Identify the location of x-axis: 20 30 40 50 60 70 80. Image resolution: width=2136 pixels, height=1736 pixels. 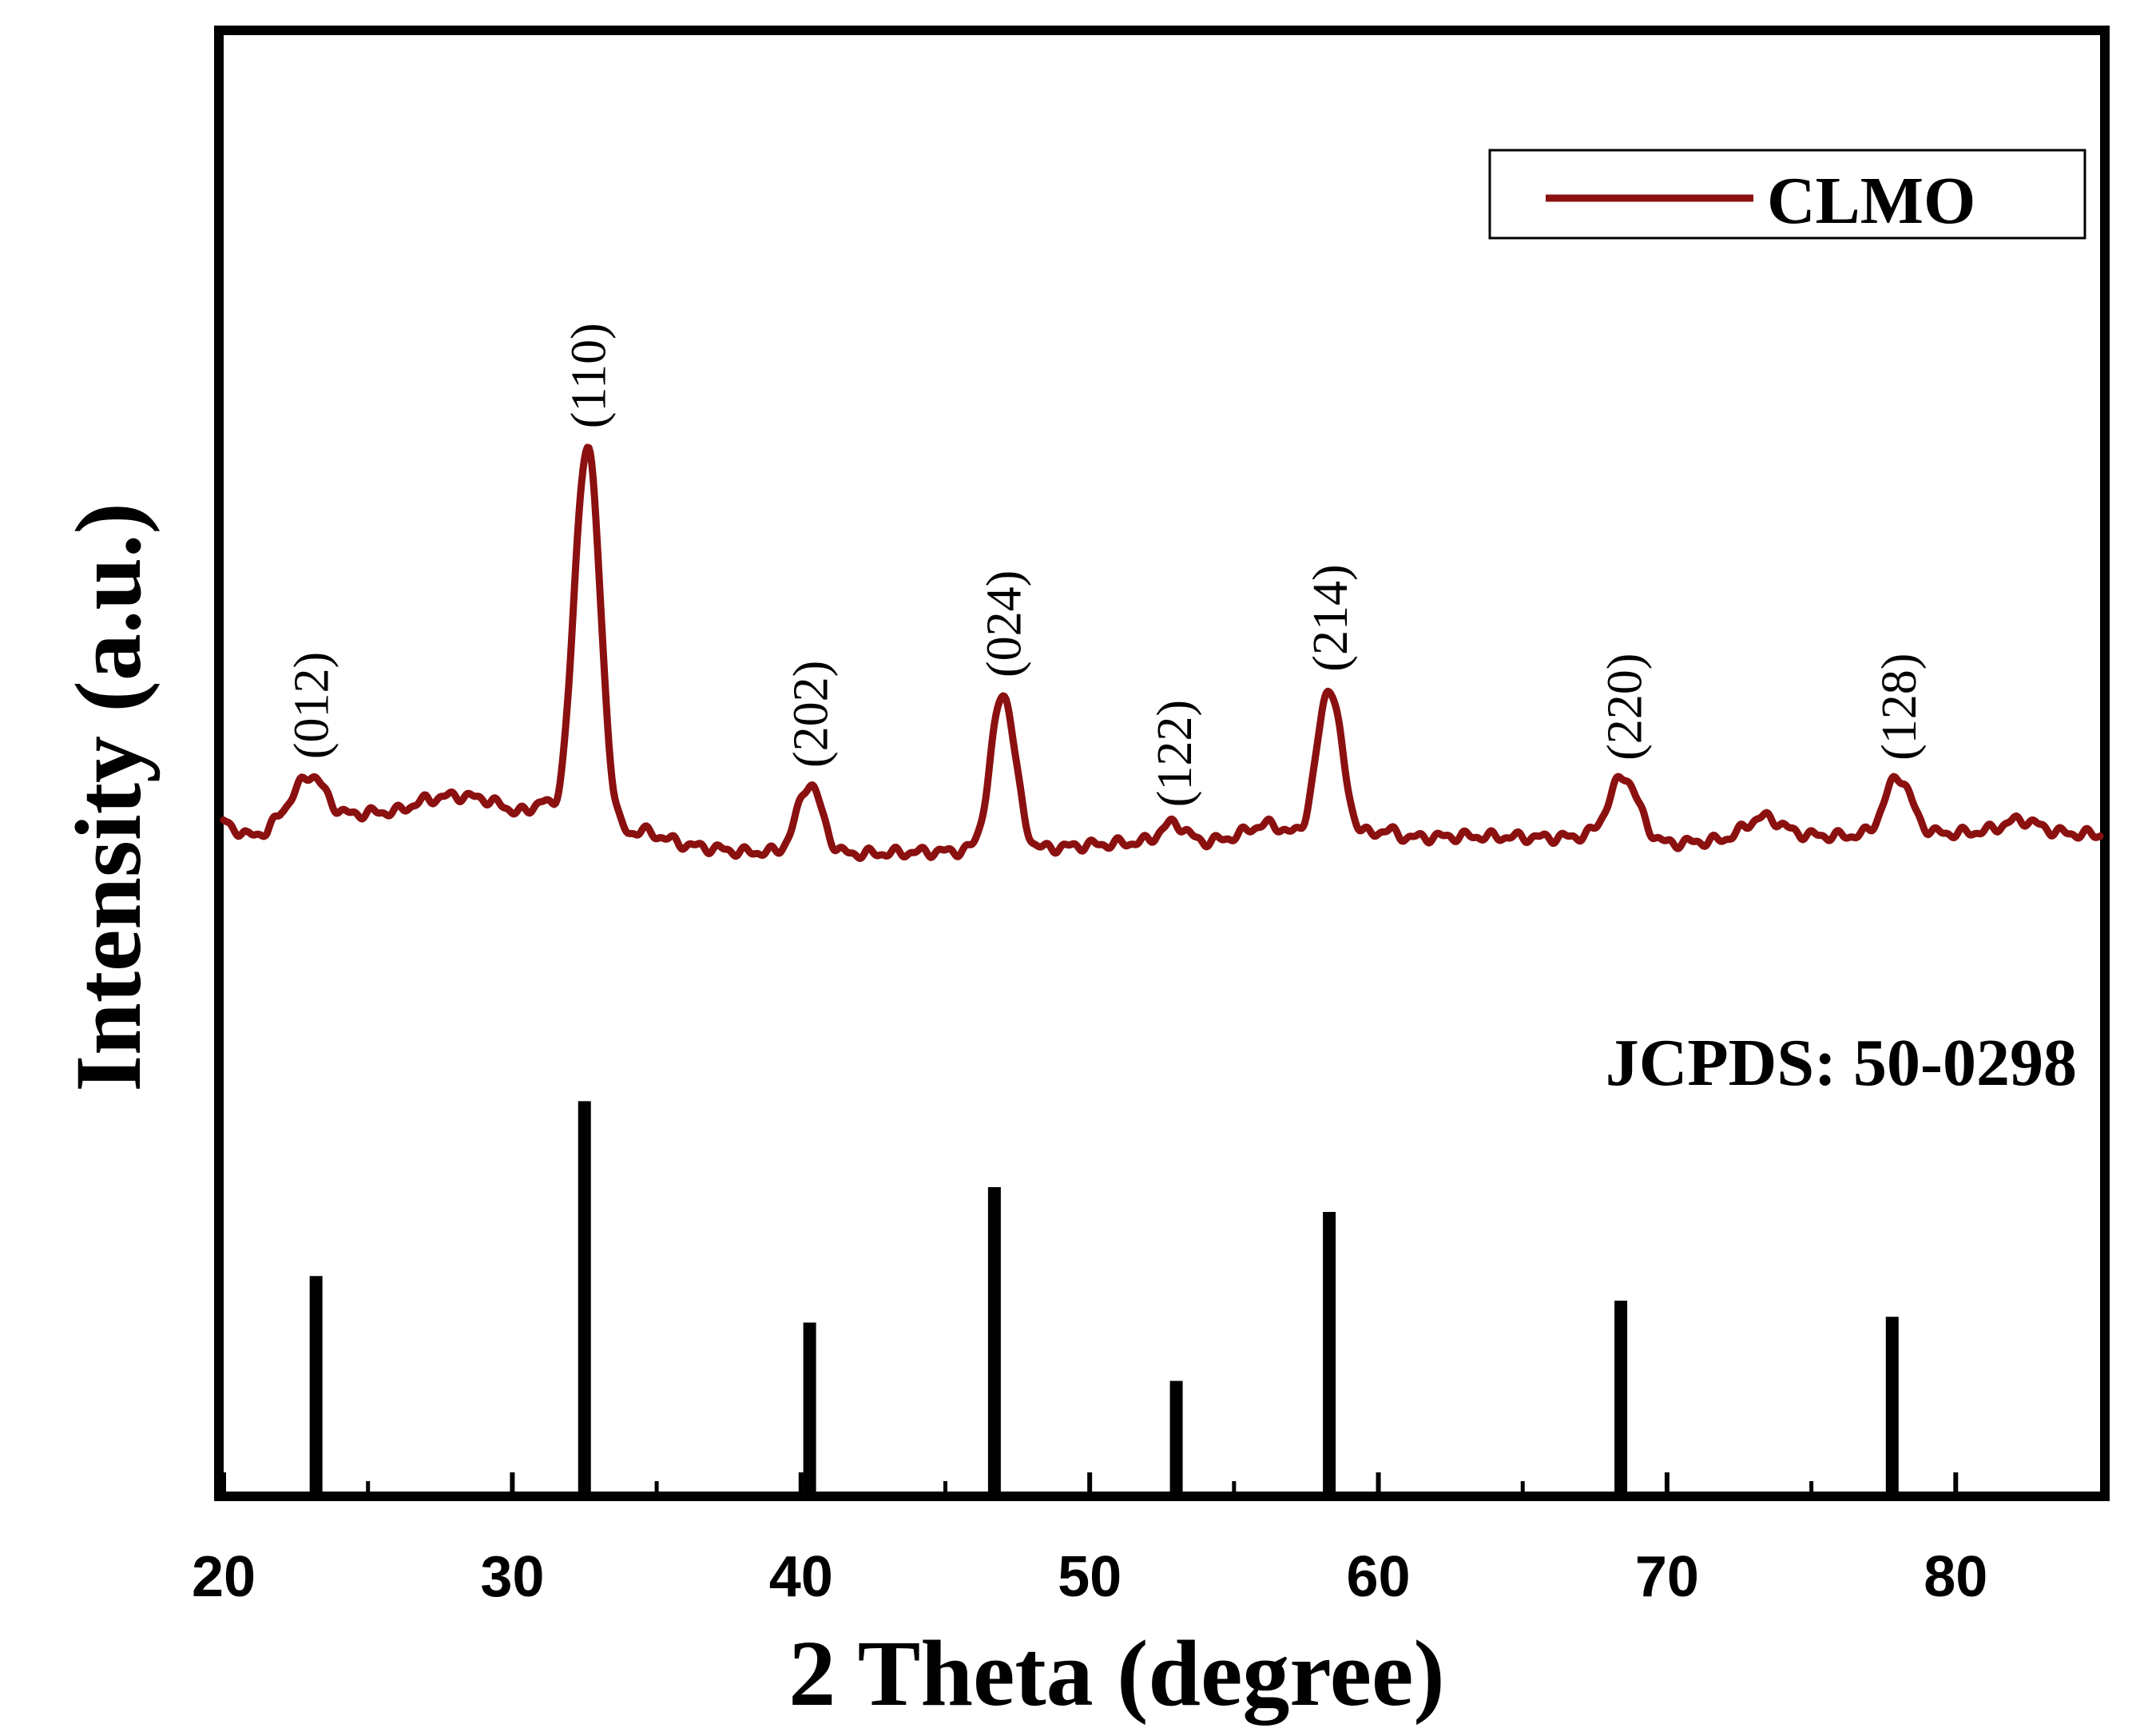
(1089, 1540).